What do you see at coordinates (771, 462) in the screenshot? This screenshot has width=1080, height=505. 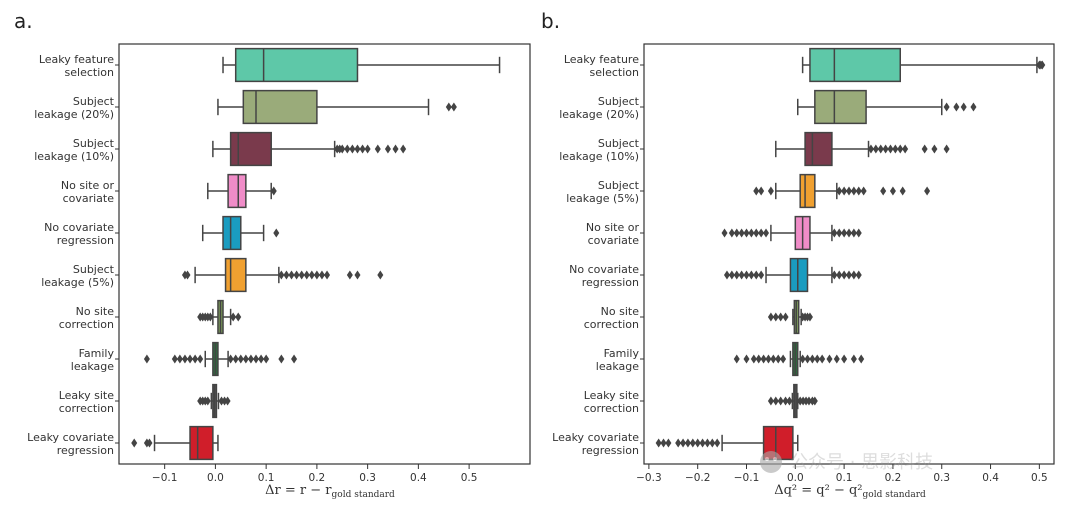 I see `wechat-icon` at bounding box center [771, 462].